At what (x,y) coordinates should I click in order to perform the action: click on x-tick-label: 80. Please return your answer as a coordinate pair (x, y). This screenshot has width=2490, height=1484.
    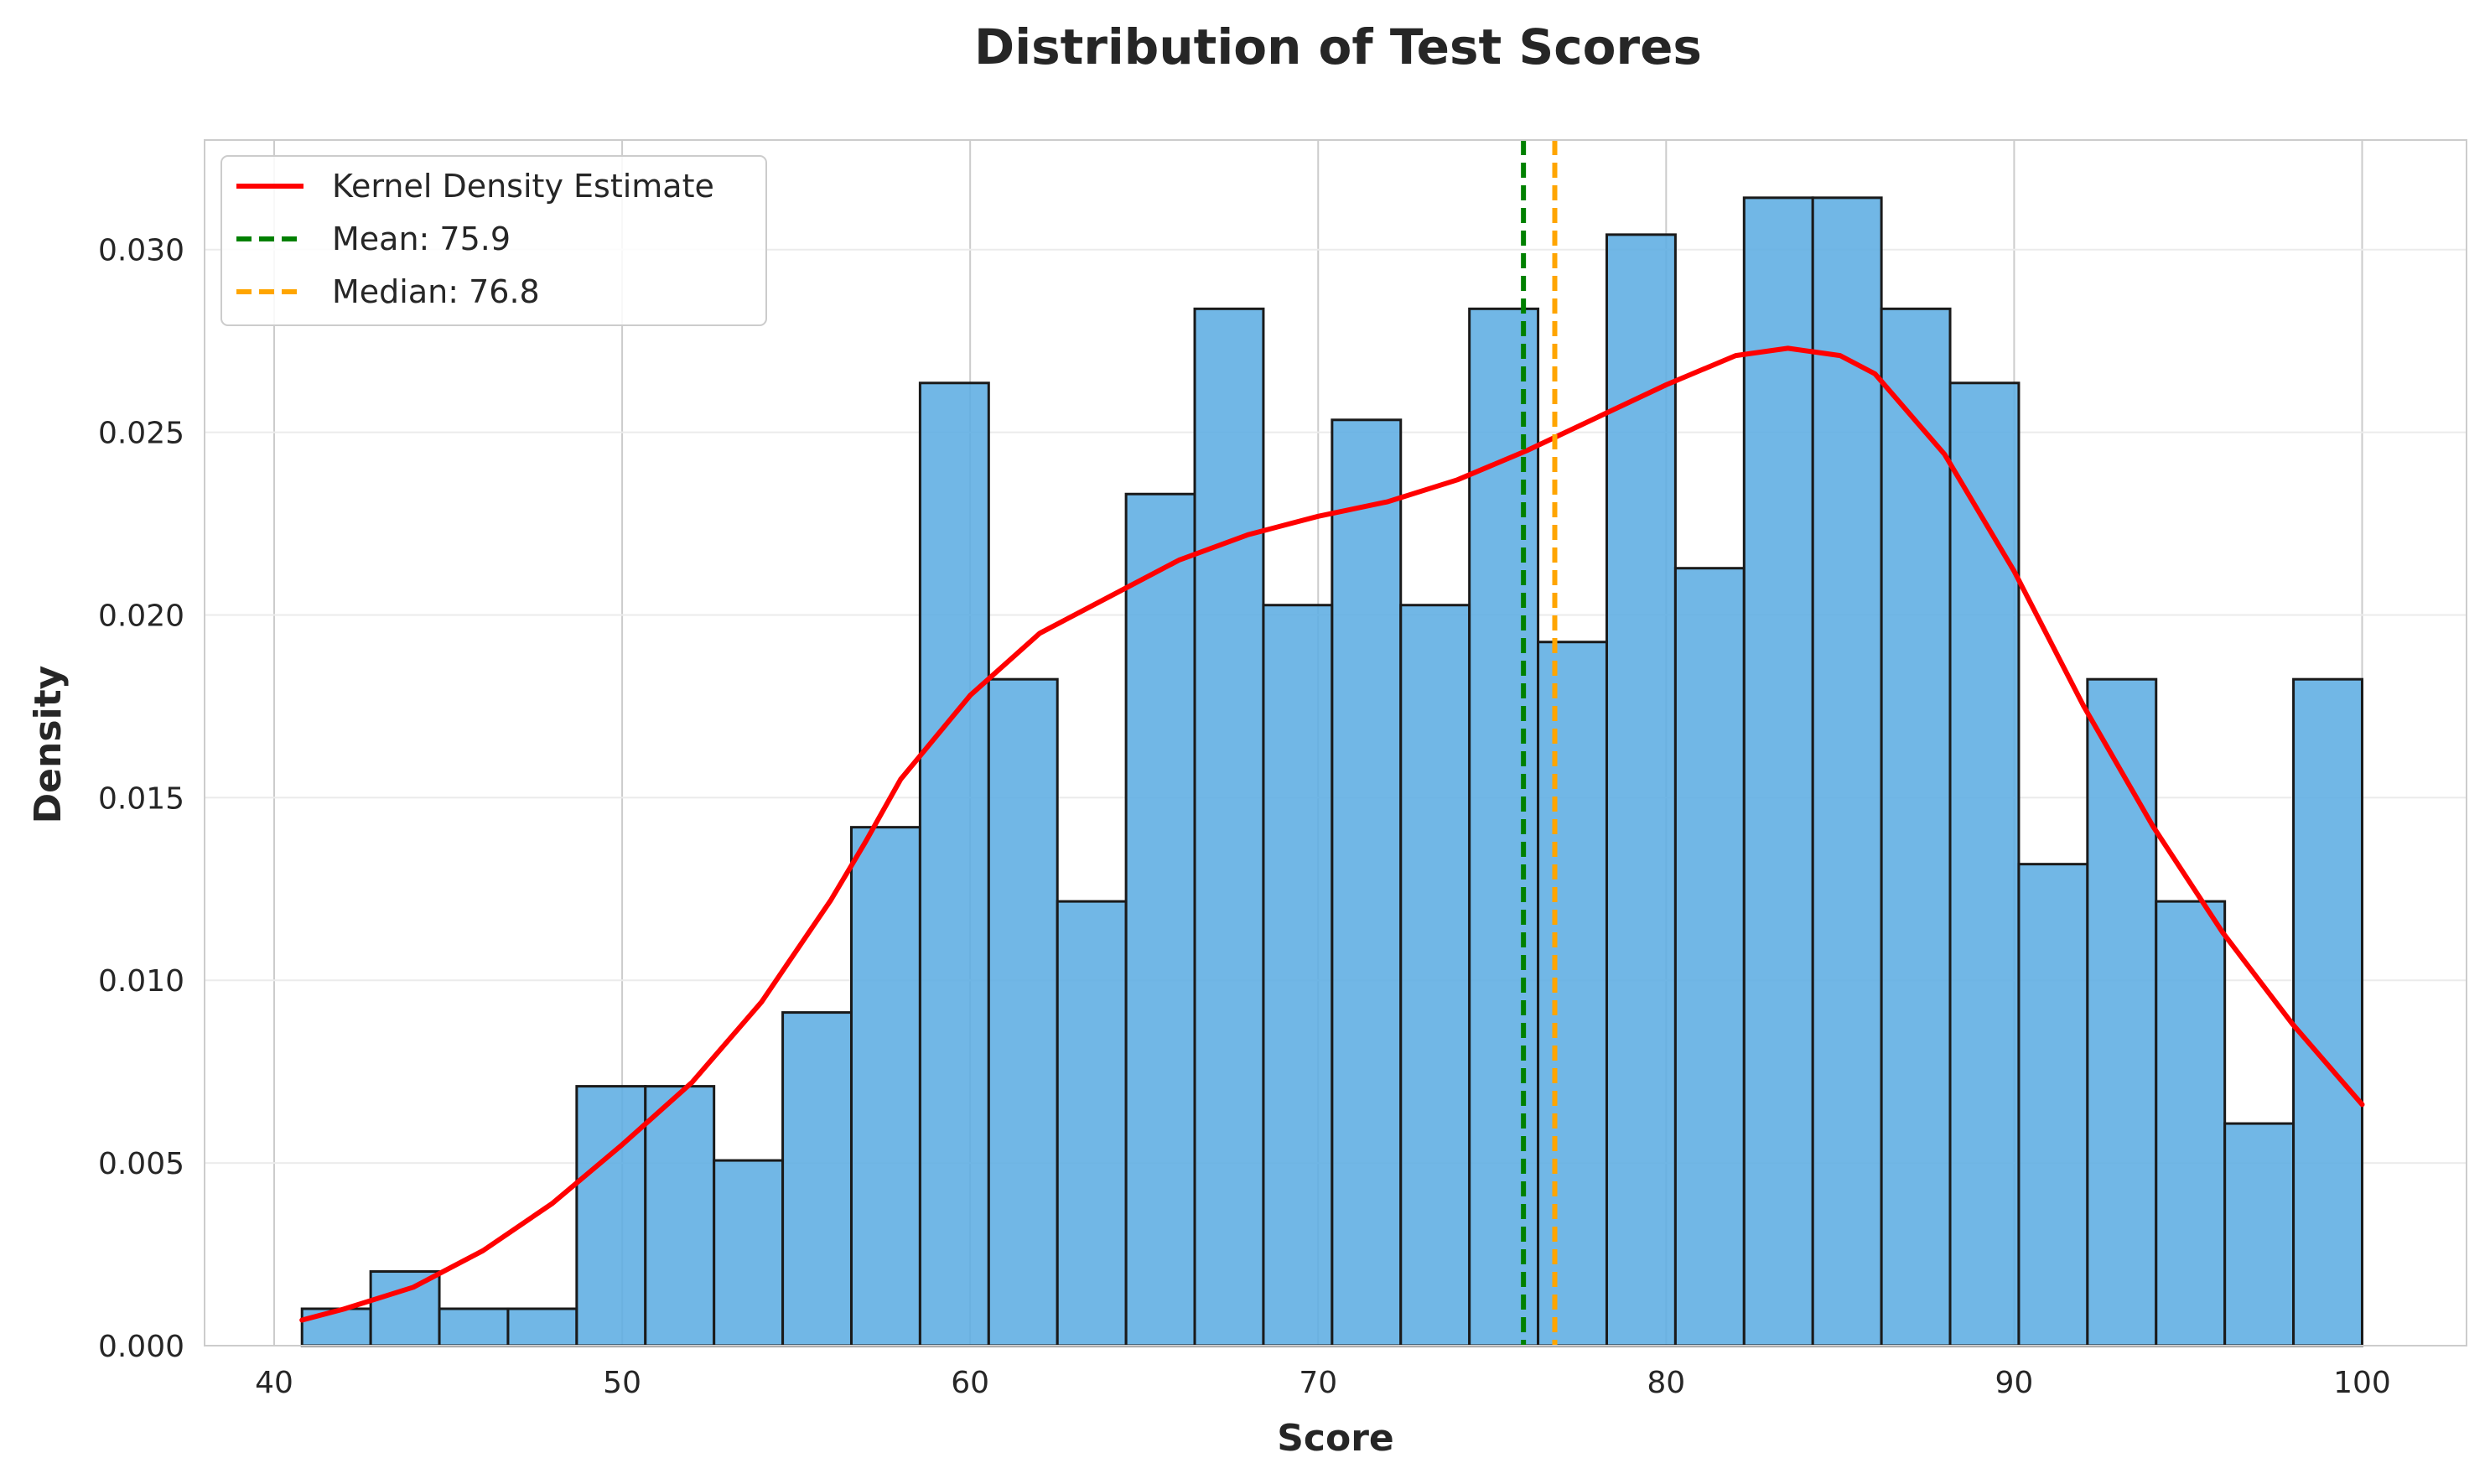
    Looking at the image, I should click on (1666, 1383).